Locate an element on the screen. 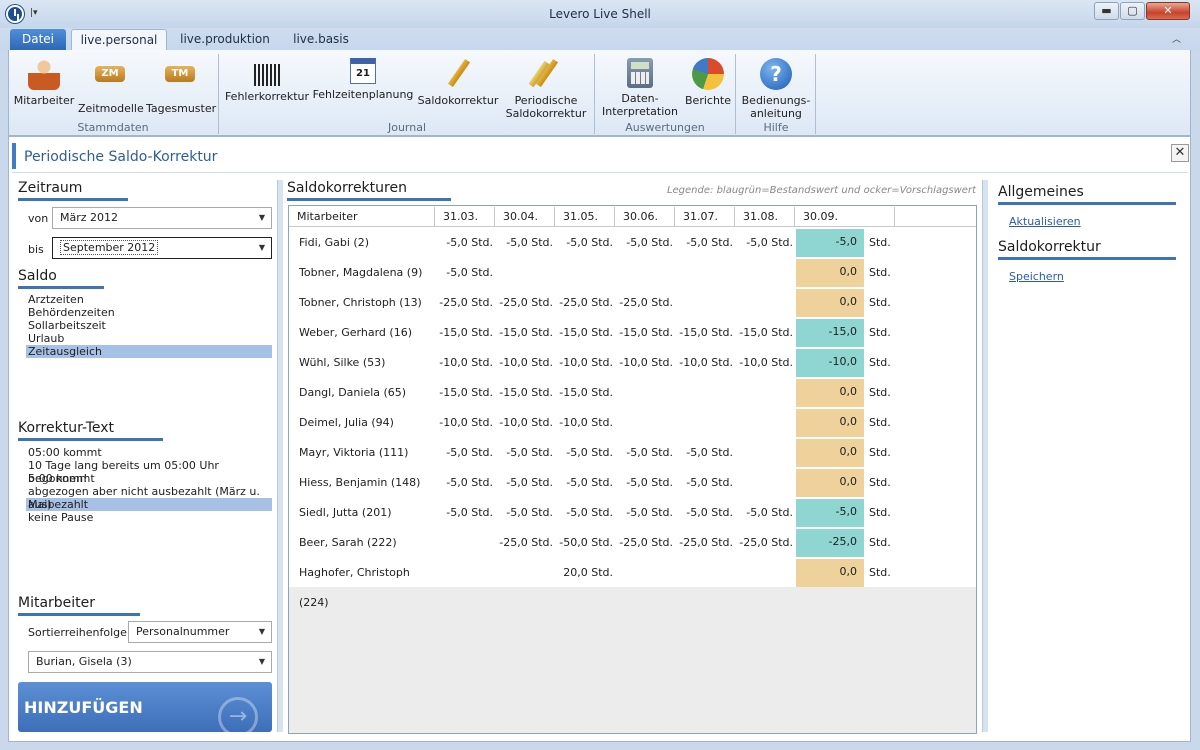 The height and width of the screenshot is (750, 1200). column-header: 30.04. is located at coordinates (525, 217).